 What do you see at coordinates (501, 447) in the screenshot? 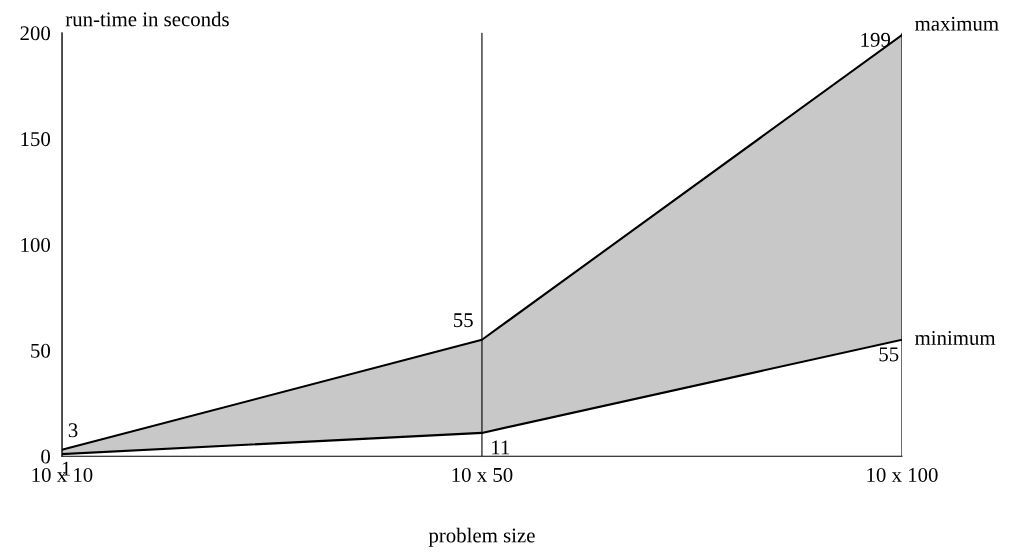
I see `data-label: 11` at bounding box center [501, 447].